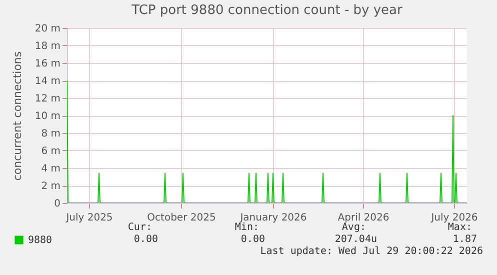 Image resolution: width=497 pixels, height=275 pixels. Describe the element at coordinates (364, 218) in the screenshot. I see `x-tick-label: April 2026` at that location.